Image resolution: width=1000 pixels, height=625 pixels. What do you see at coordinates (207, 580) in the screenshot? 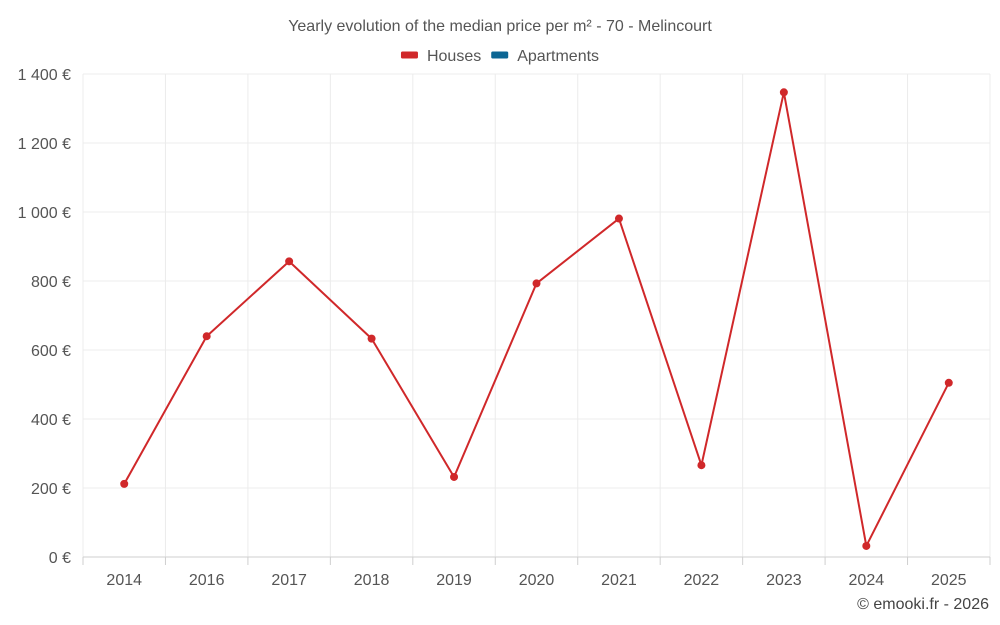
I see `x-tick-label: 2016` at bounding box center [207, 580].